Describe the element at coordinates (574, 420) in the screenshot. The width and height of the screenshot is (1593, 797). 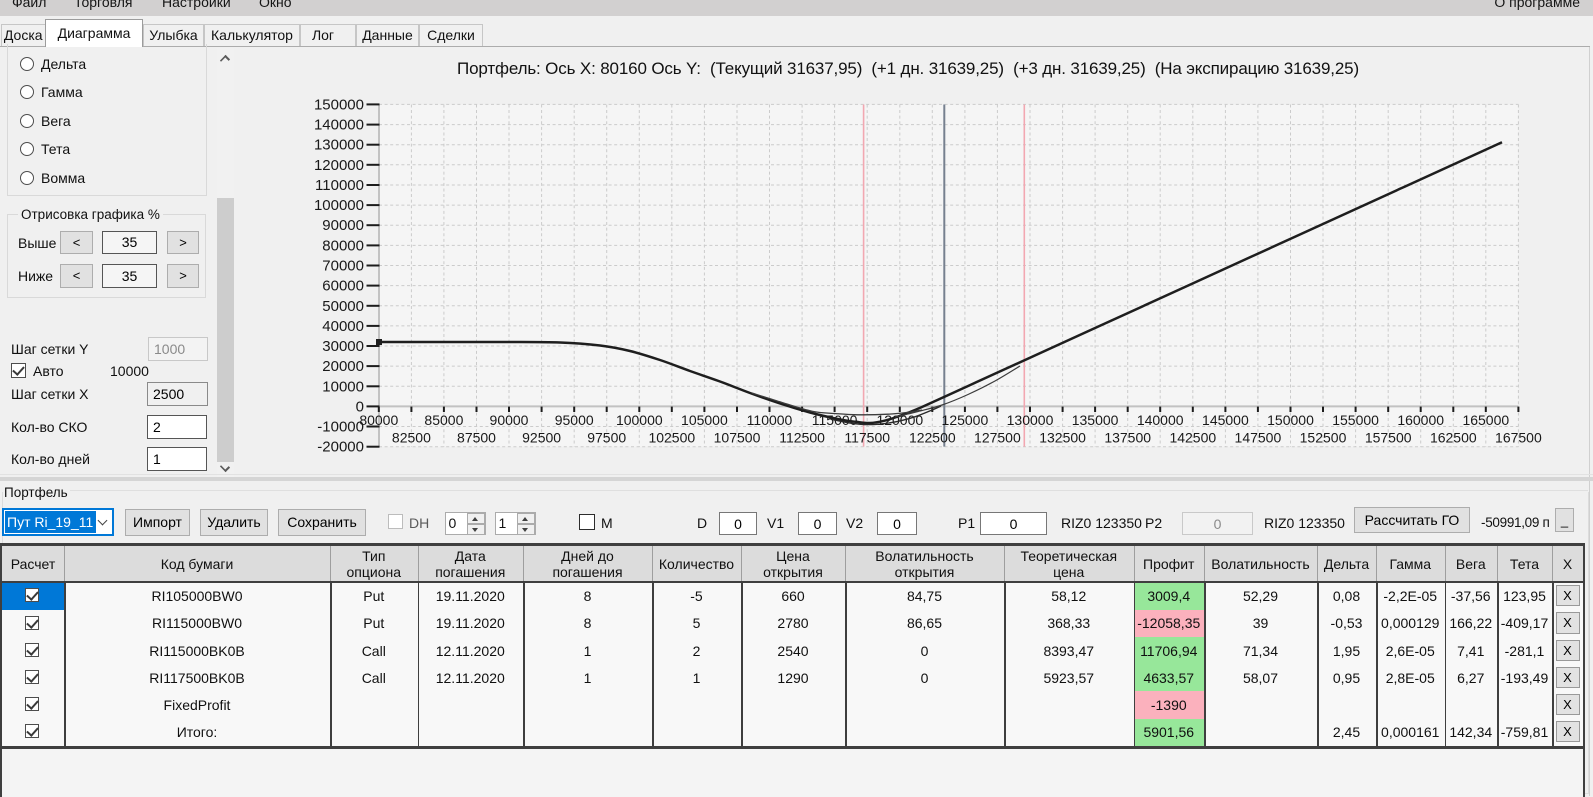
I see `svg-text: 95000` at that location.